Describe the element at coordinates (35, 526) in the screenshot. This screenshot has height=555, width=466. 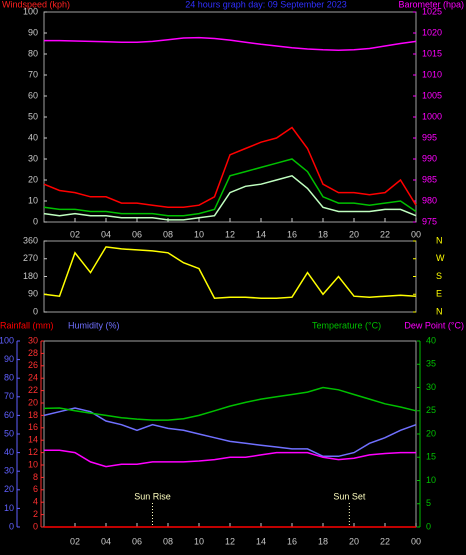
I see `y3-tick-label: 0` at that location.